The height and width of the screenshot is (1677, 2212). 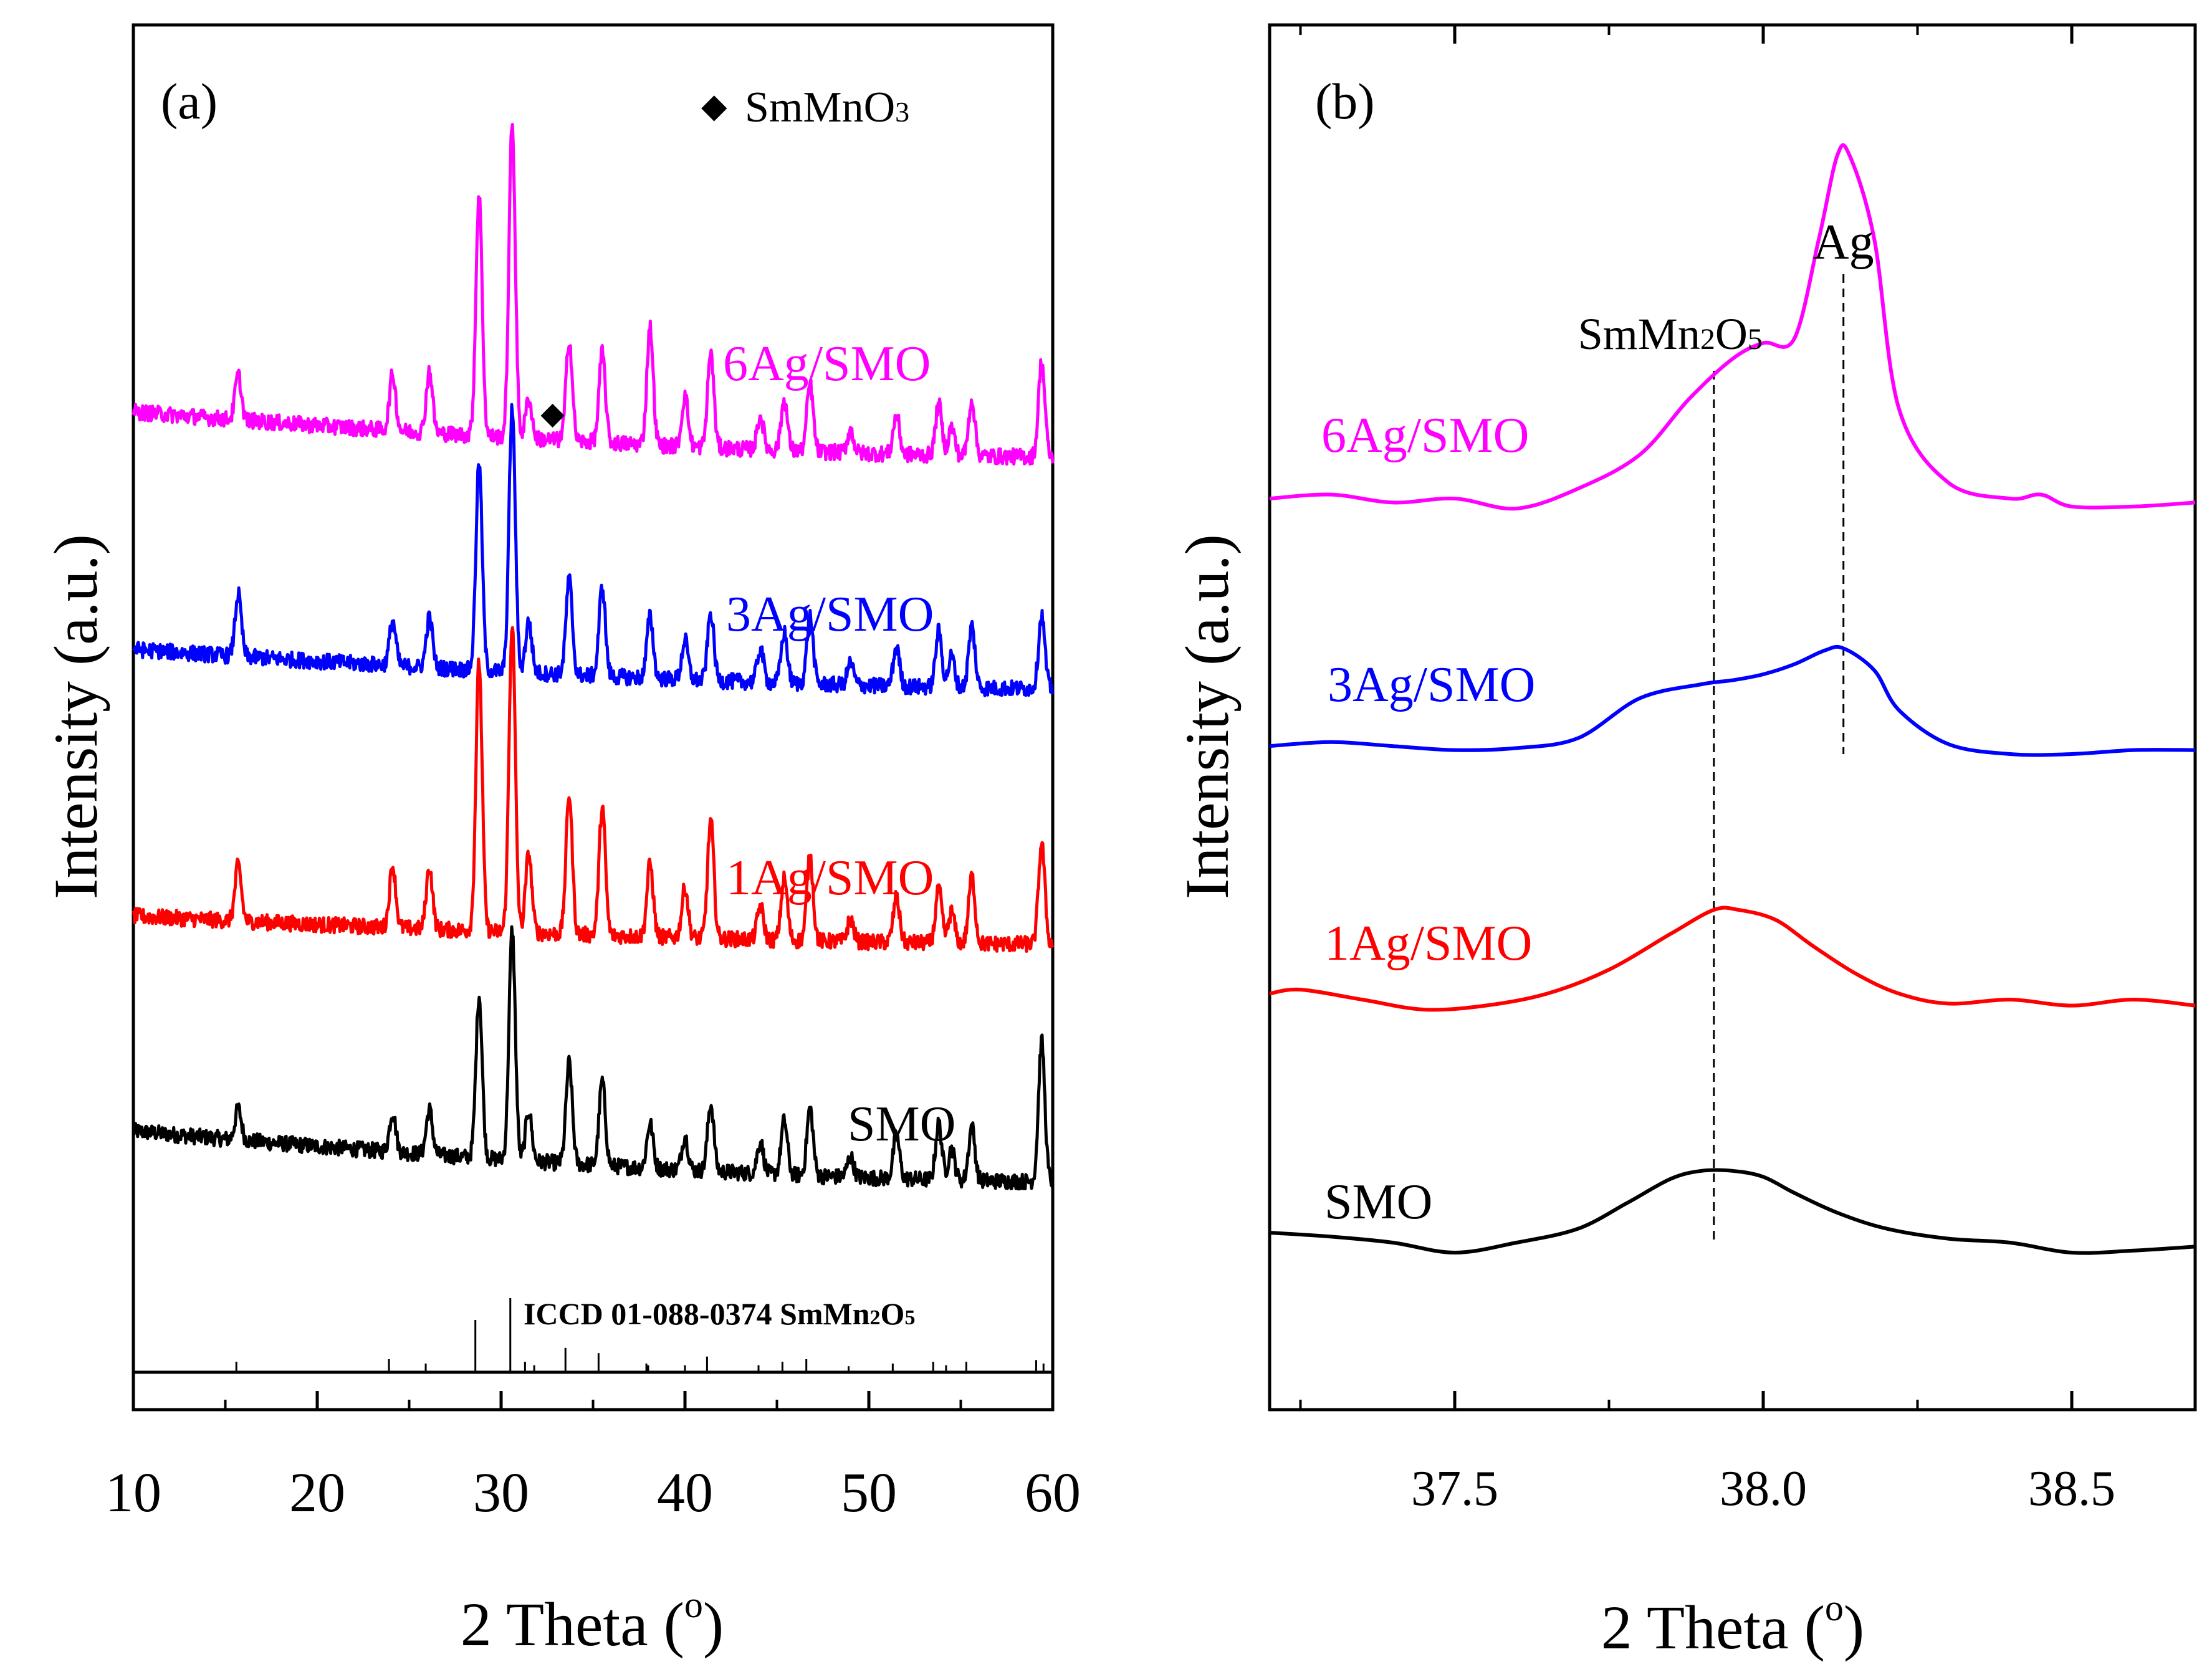 What do you see at coordinates (719, 1313) in the screenshot?
I see `reference-label: ICCD 01-088-0374 SmMn2O5` at bounding box center [719, 1313].